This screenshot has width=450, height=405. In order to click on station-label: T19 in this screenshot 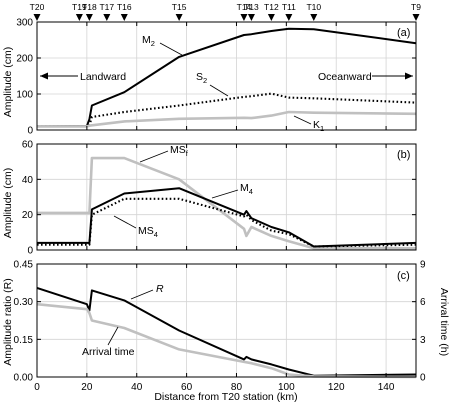, I will do `click(79, 7)`.